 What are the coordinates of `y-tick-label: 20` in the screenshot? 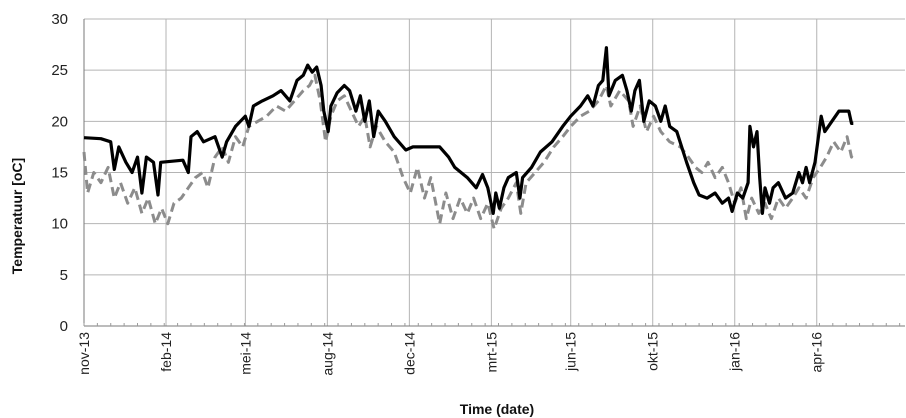 It's located at (59, 121).